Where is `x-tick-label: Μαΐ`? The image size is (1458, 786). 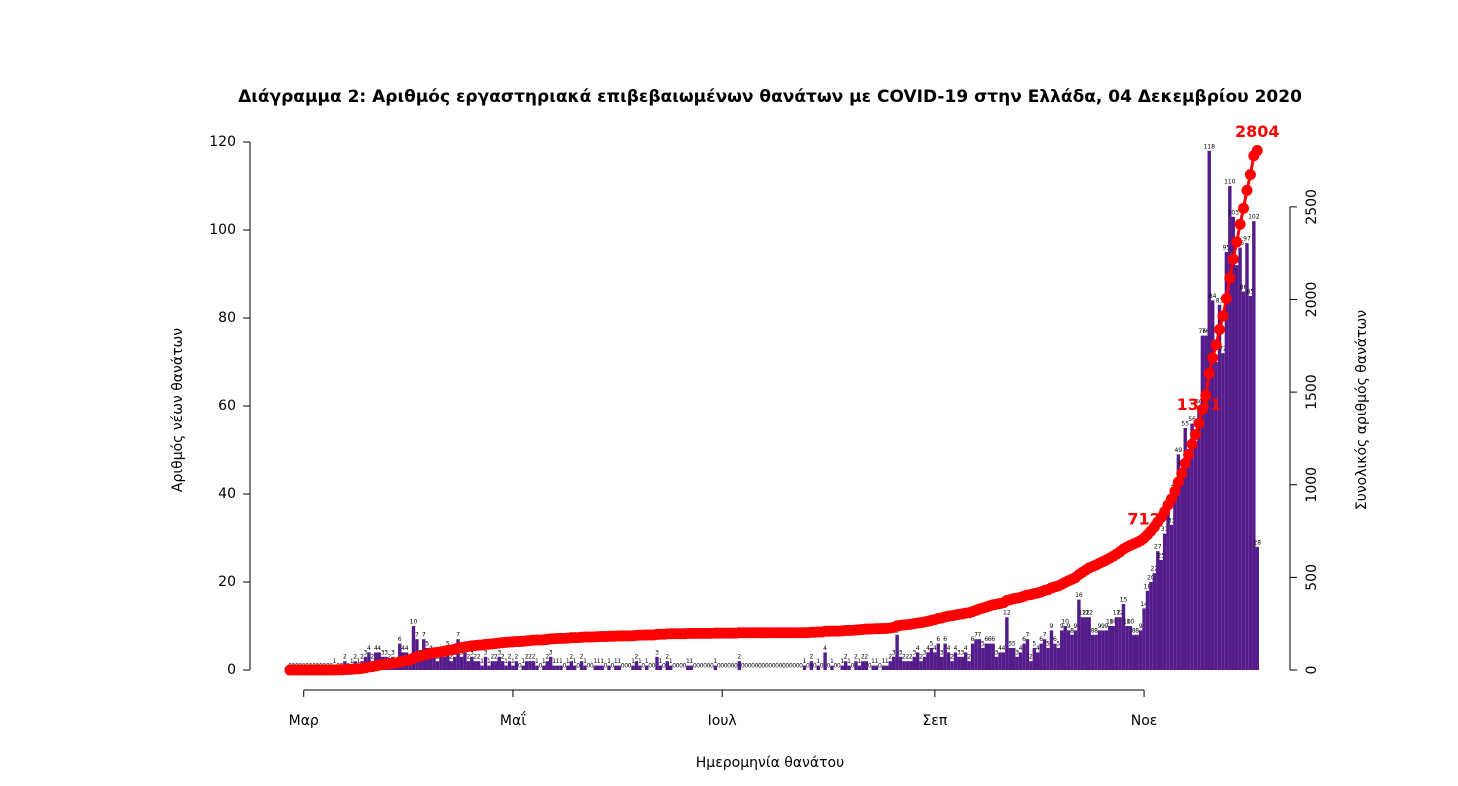
x-tick-label: Μαΐ is located at coordinates (513, 720).